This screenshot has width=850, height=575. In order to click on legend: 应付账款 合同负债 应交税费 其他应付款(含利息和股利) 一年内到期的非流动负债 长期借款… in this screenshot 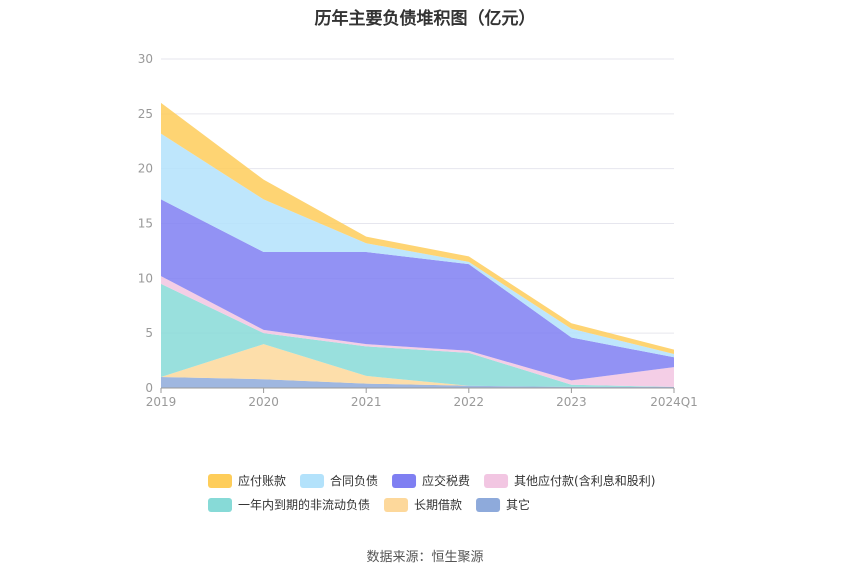, I will do `click(431, 492)`.